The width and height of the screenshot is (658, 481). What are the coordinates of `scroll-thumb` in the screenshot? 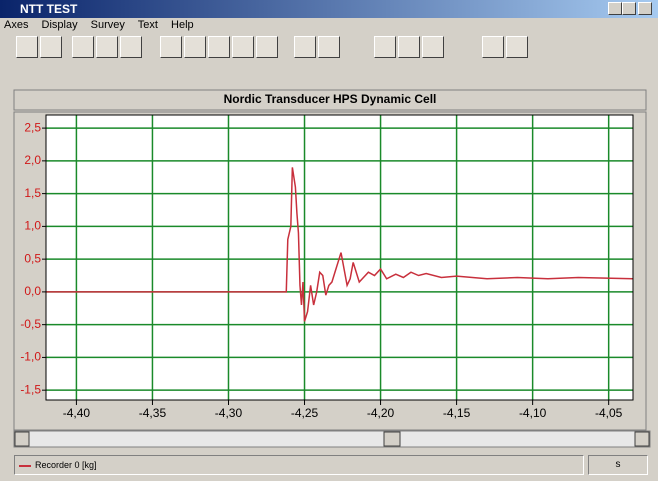 It's located at (392, 439).